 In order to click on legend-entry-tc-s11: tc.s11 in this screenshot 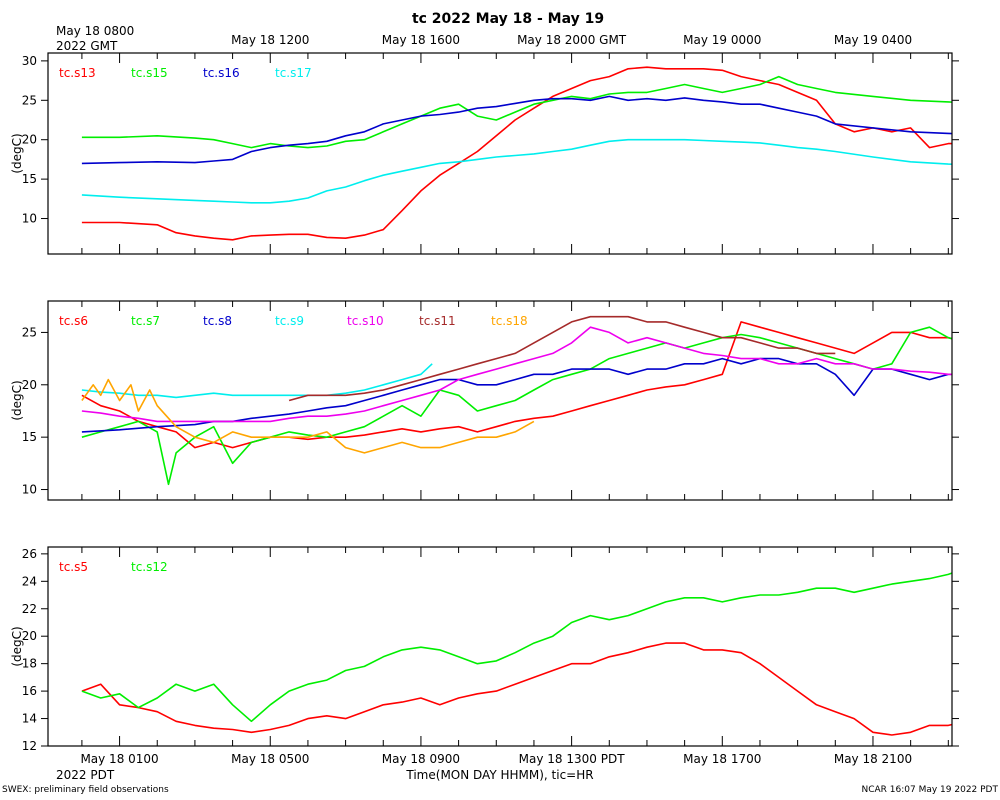, I will do `click(437, 321)`.